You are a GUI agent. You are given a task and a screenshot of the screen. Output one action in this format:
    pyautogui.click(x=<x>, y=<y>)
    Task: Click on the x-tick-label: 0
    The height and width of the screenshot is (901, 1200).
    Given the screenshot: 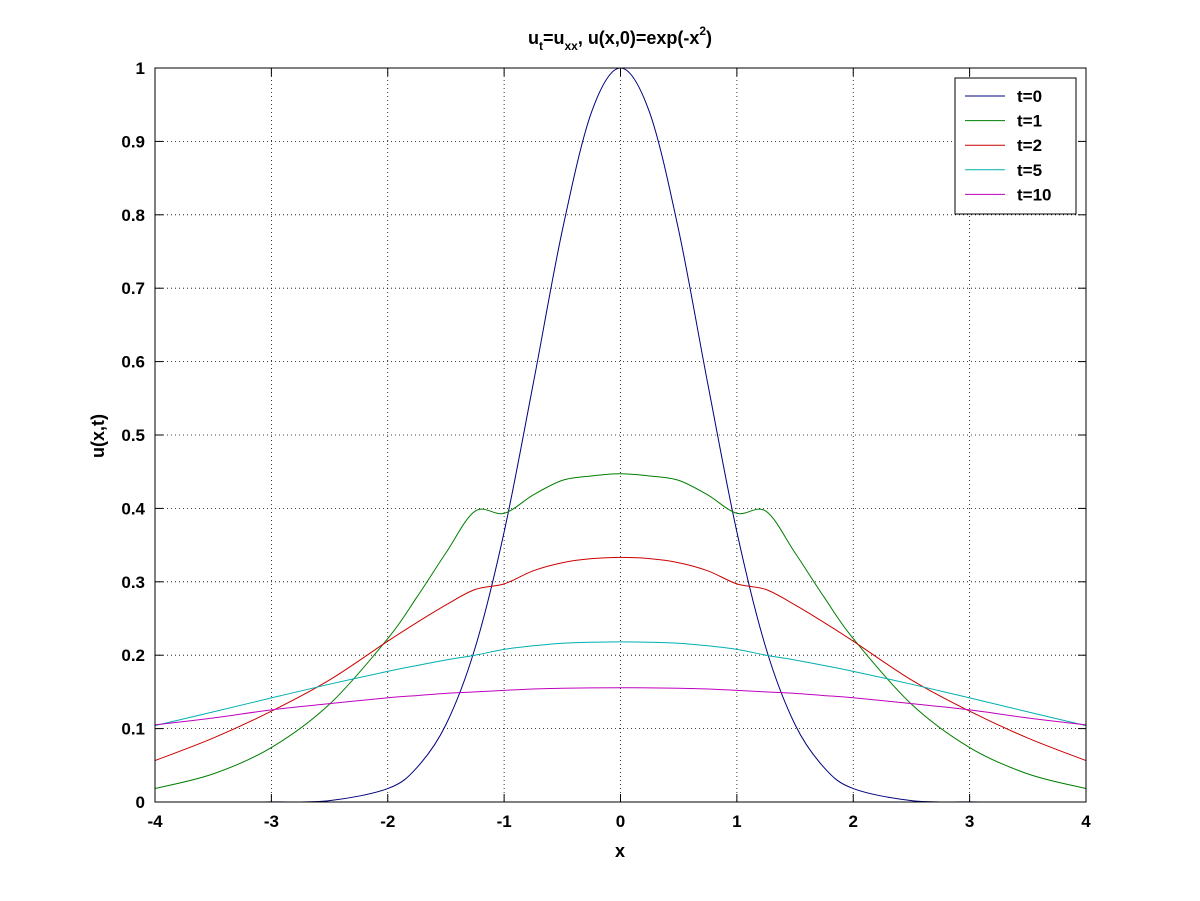 What is the action you would take?
    pyautogui.click(x=620, y=821)
    